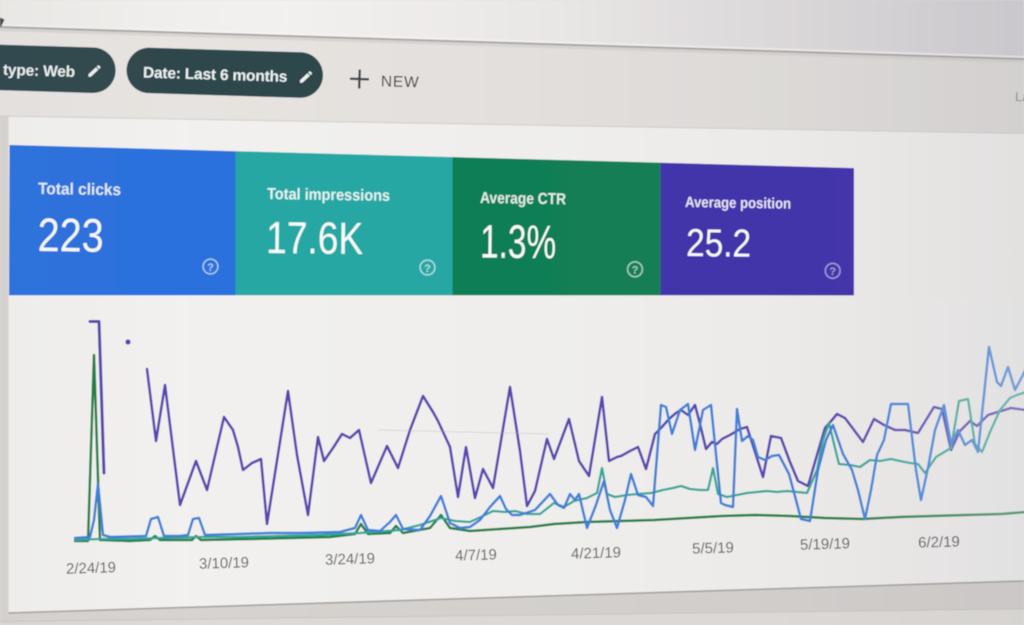 The width and height of the screenshot is (1024, 625). What do you see at coordinates (476, 555) in the screenshot?
I see `svg-text: 4/7/19` at bounding box center [476, 555].